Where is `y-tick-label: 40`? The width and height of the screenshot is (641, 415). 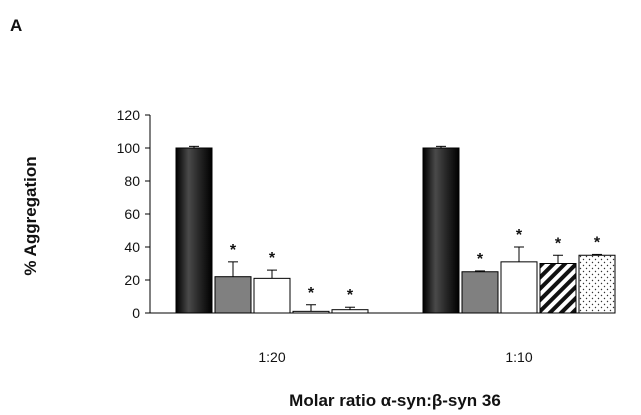
y-tick-label: 40 is located at coordinates (132, 247).